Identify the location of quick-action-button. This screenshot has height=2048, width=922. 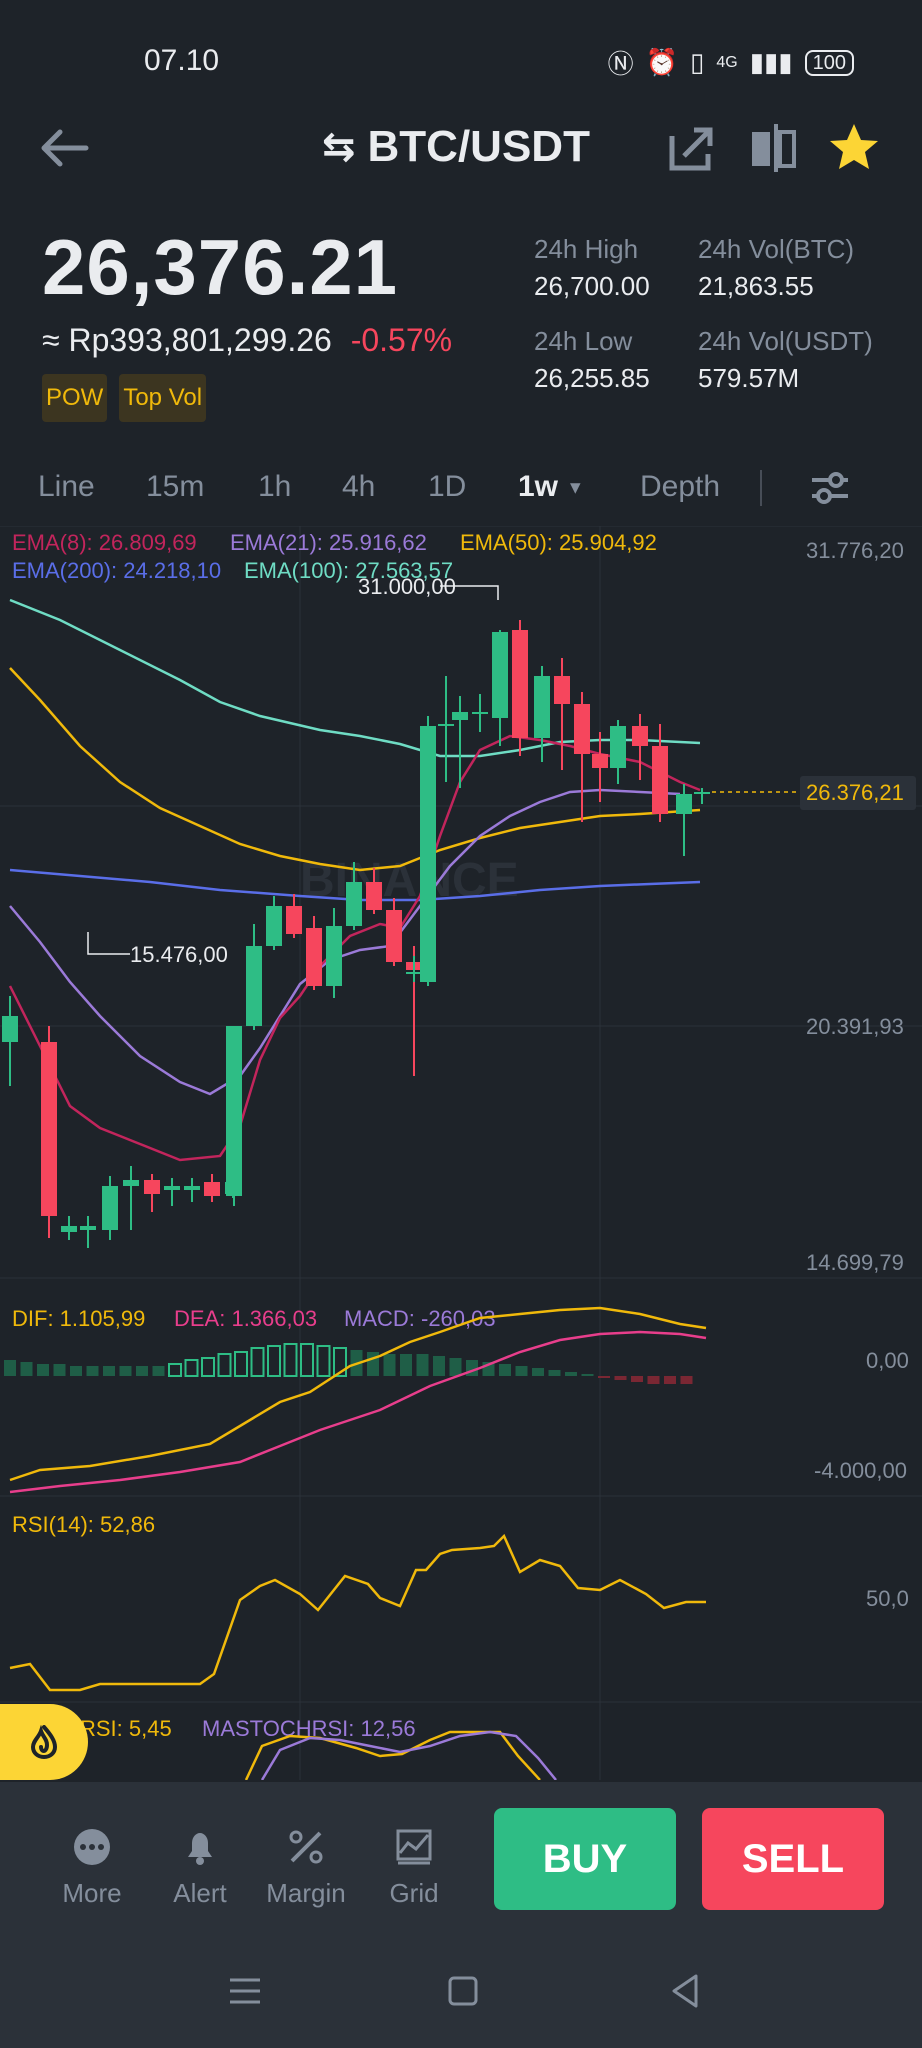
(44, 1742).